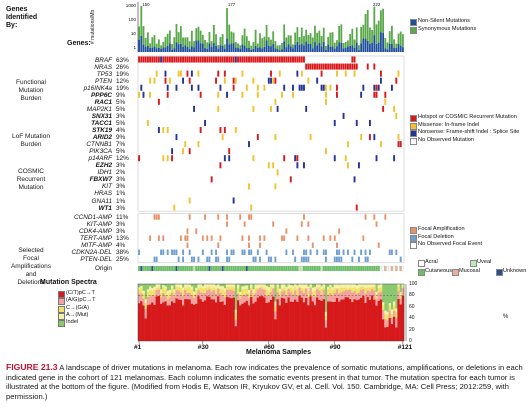  What do you see at coordinates (32, 367) in the screenshot?
I see `figure-number: FIGURE 21.3` at bounding box center [32, 367].